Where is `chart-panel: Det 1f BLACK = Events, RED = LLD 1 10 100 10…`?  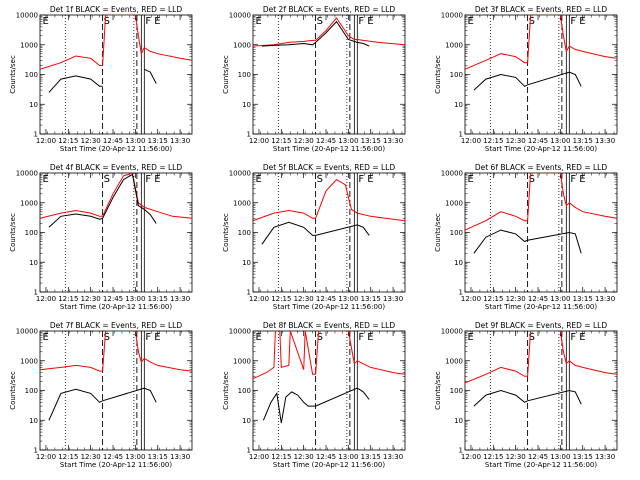
chart-panel: Det 1f BLACK = Events, RED = LLD 1 10 100 10… is located at coordinates (101, 79).